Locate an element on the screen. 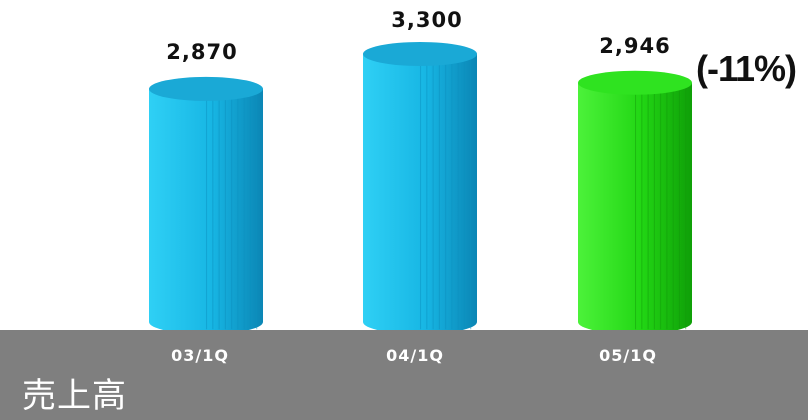  chart-title: 売上高 is located at coordinates (74, 396).